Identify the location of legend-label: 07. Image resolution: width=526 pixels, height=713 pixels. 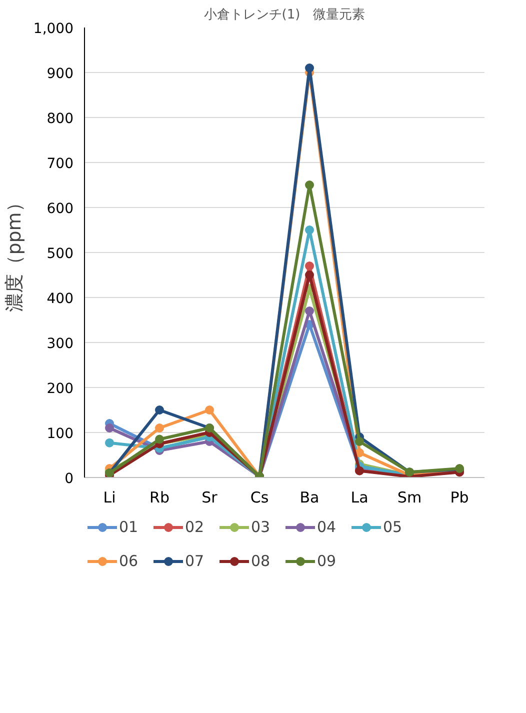
(195, 561).